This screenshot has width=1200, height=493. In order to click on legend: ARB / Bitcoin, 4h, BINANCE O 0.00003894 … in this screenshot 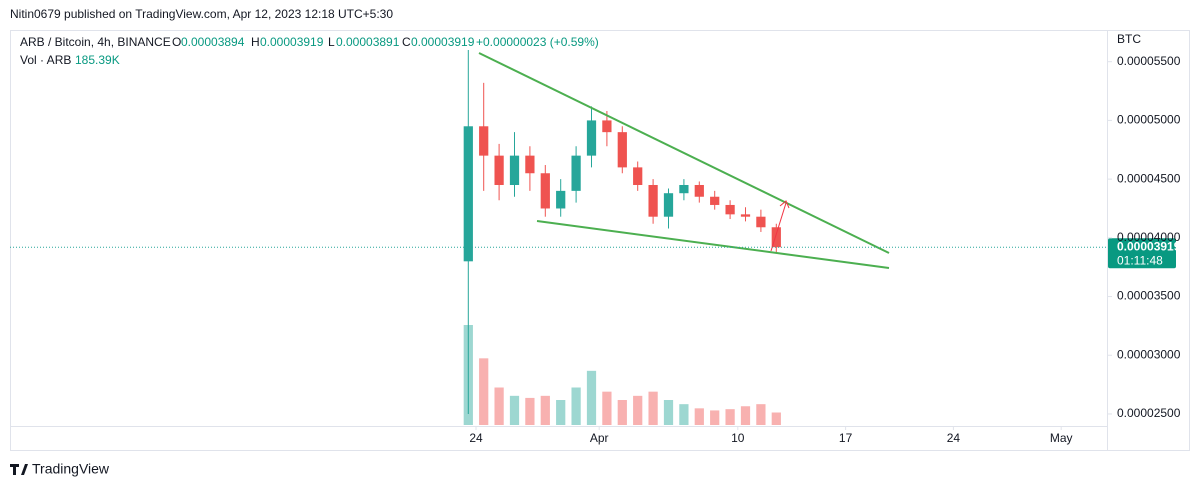, I will do `click(309, 51)`.